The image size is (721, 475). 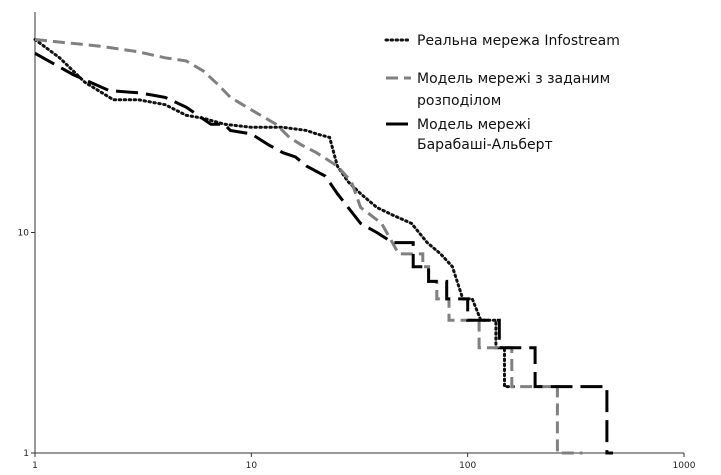 What do you see at coordinates (684, 466) in the screenshot?
I see `x-tick-label: 1000` at bounding box center [684, 466].